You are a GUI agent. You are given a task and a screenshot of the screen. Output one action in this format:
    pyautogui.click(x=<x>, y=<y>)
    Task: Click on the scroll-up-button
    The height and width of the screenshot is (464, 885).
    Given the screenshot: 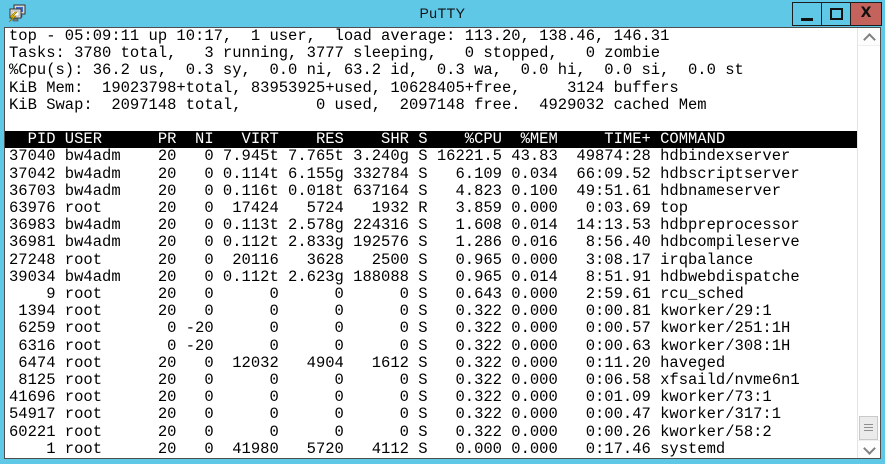 What is the action you would take?
    pyautogui.click(x=869, y=37)
    